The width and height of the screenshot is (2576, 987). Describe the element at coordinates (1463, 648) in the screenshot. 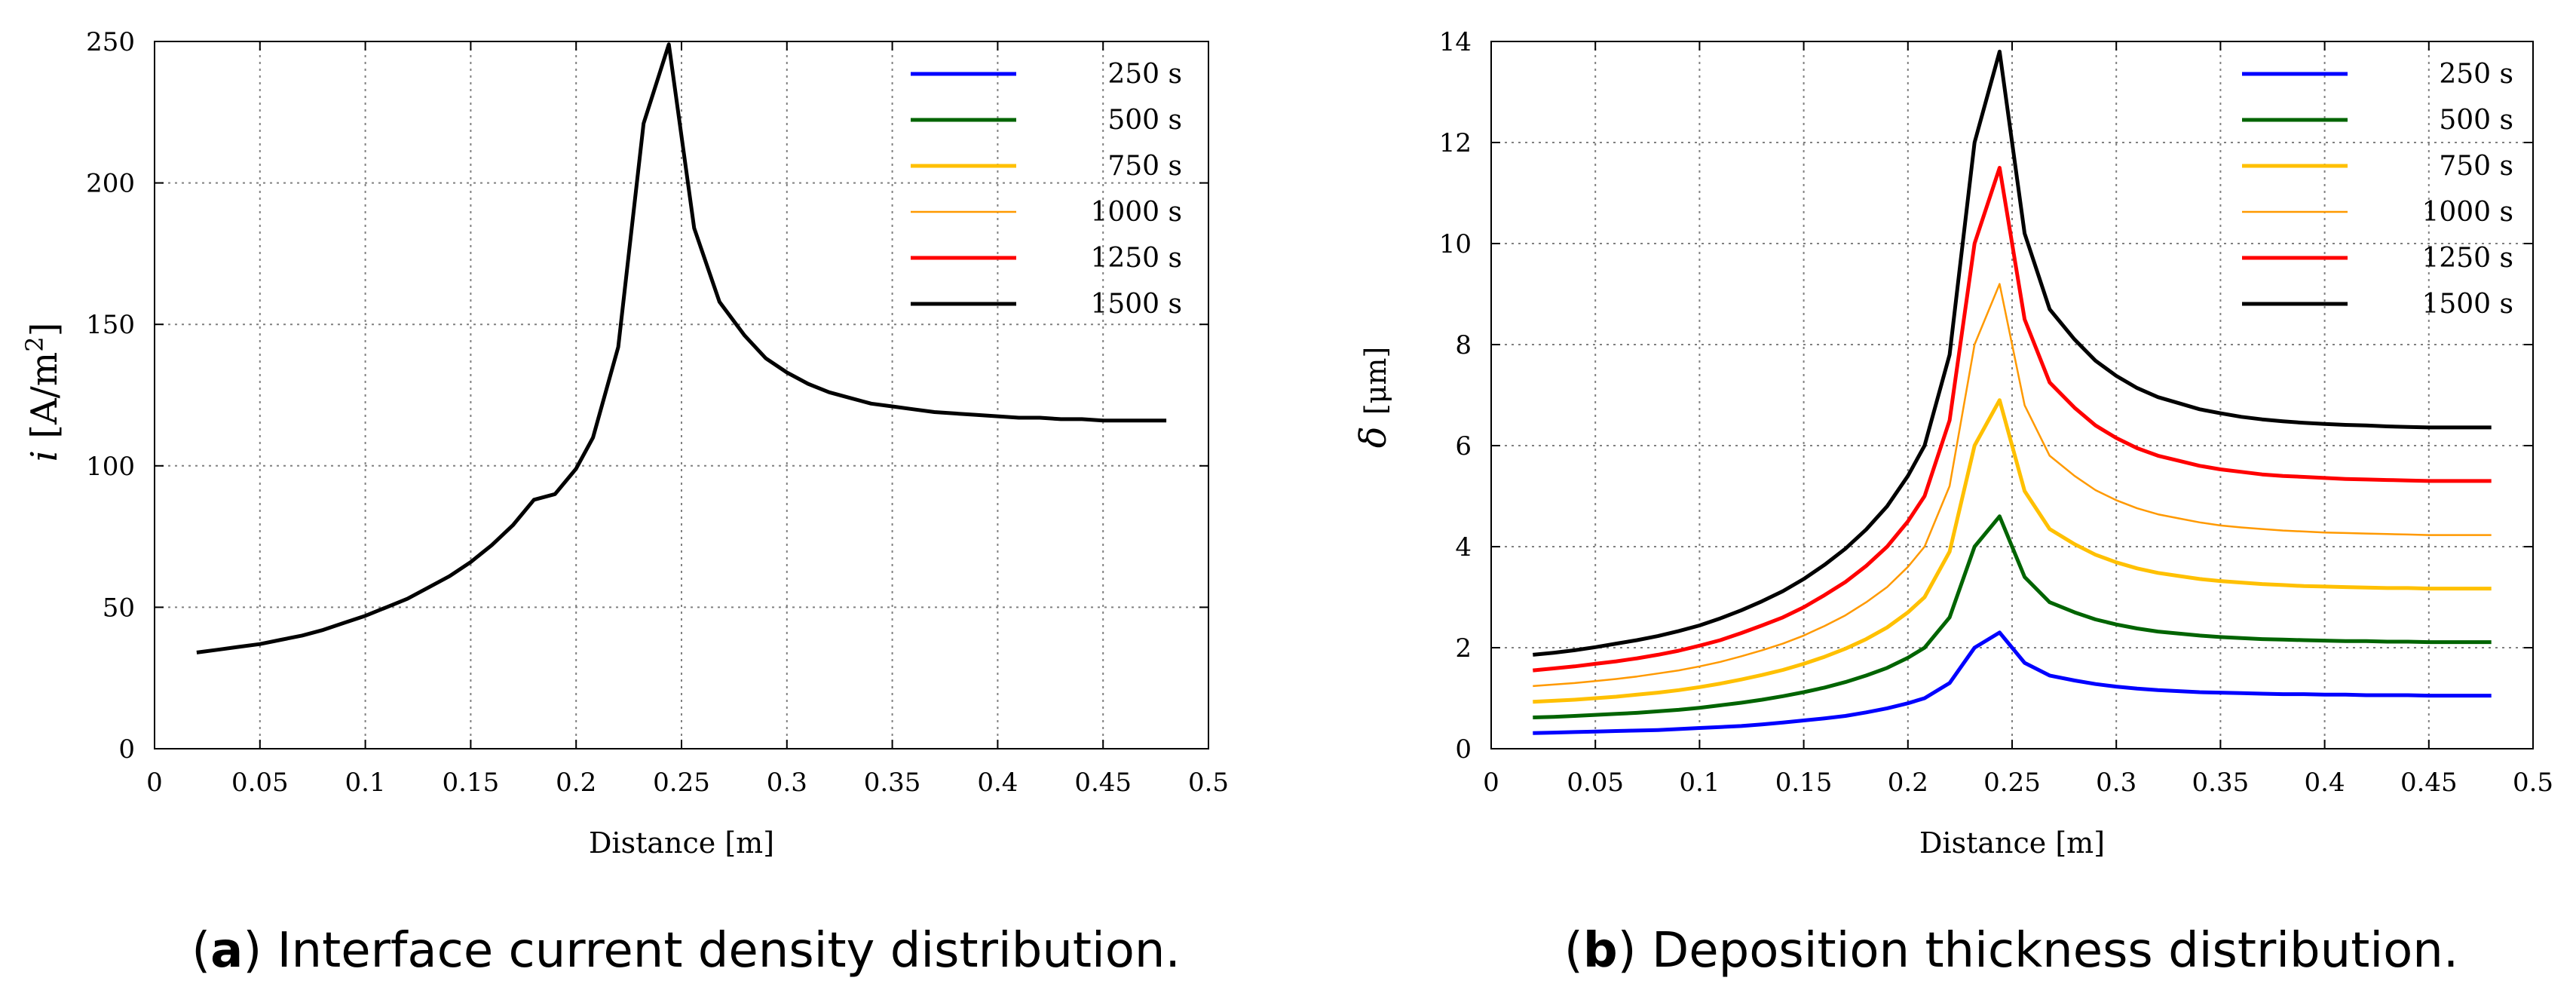

I see `y-tick-label: 2` at that location.